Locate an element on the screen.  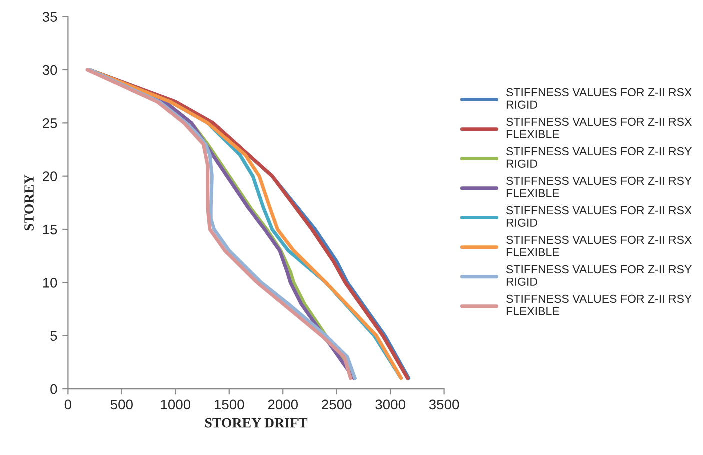
y-tick-label: 35 is located at coordinates (50, 17).